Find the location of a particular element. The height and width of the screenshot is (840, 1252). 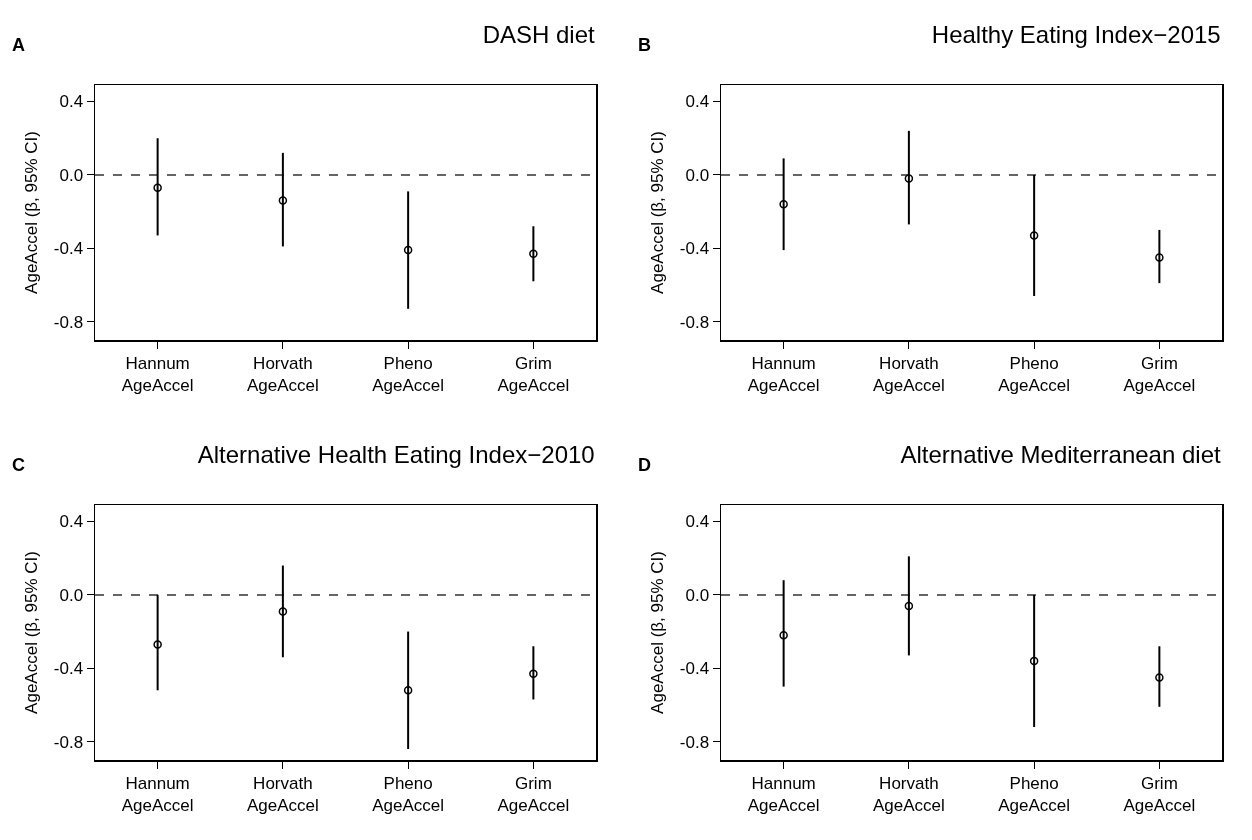

chart-title: Healthy Eating Index−2015 is located at coordinates (1076, 34).